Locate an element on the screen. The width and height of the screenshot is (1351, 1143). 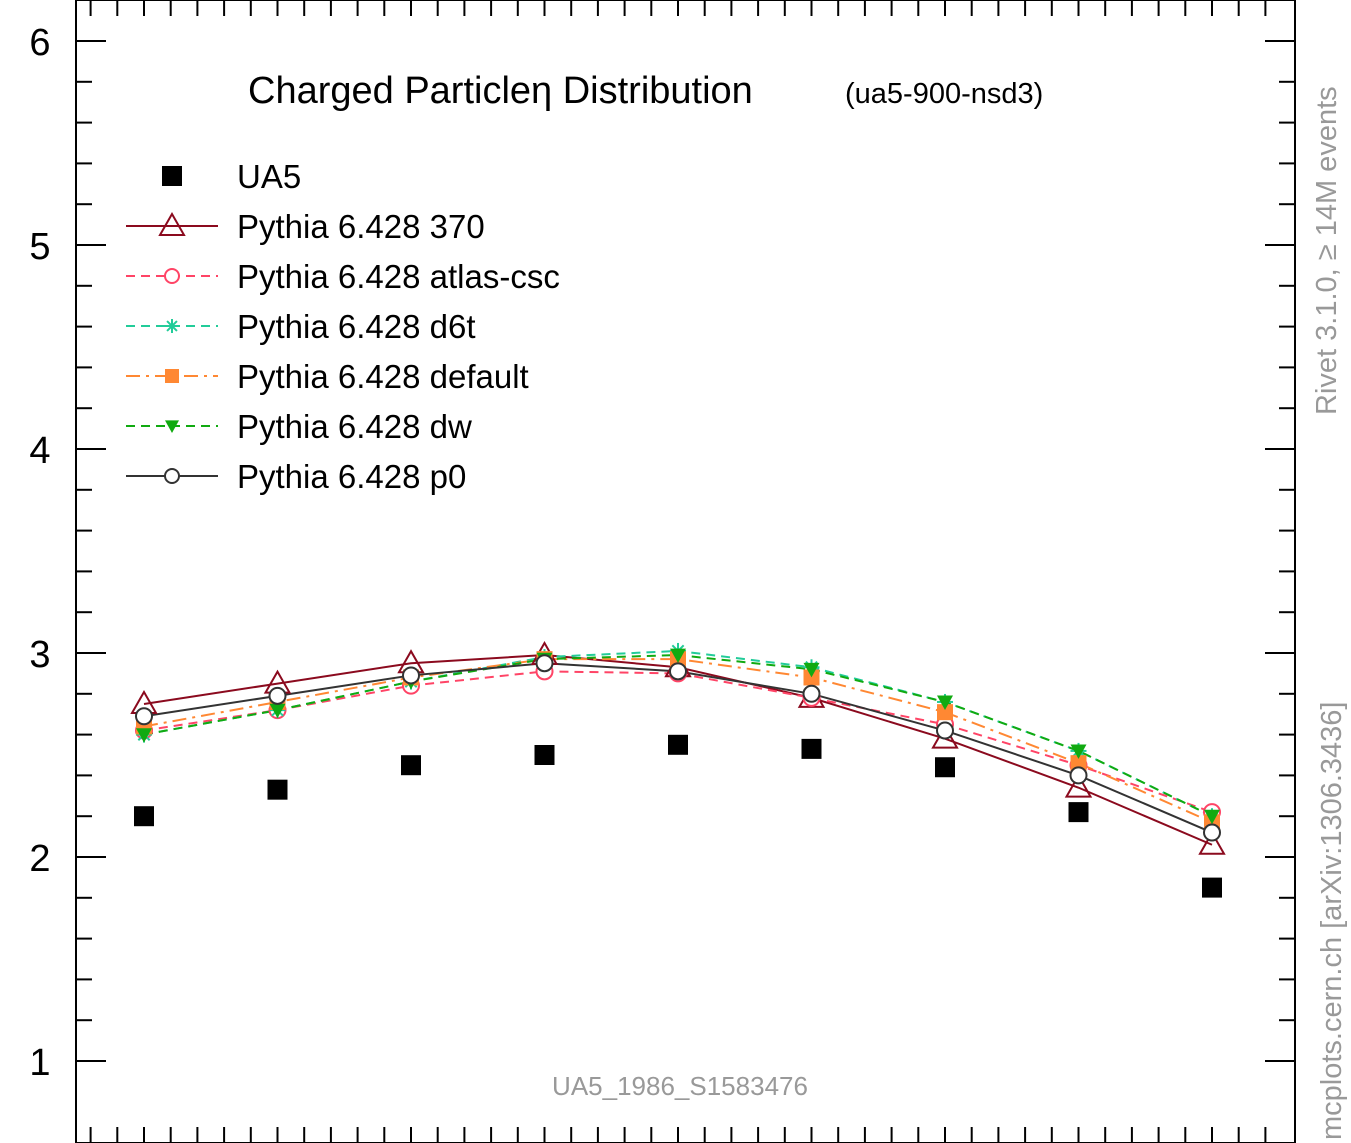
legend-label: Pythia 6.428 dw is located at coordinates (354, 426).